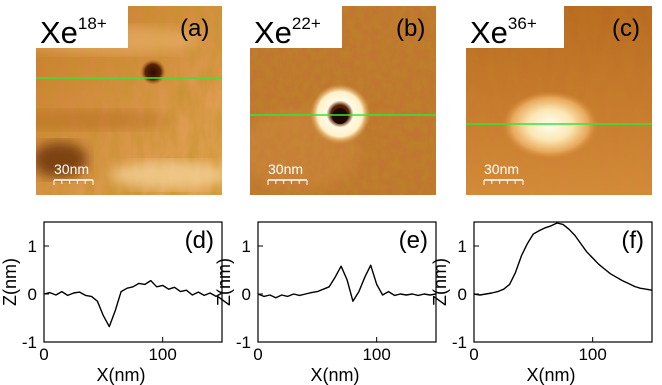  Describe the element at coordinates (43, 354) in the screenshot. I see `x-tick-label-d-0: 0` at that location.